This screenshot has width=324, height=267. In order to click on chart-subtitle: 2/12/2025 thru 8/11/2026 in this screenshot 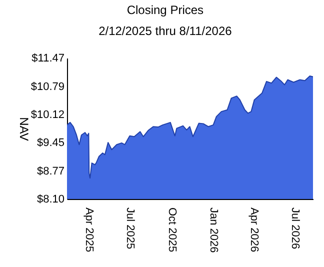, I will do `click(165, 31)`.